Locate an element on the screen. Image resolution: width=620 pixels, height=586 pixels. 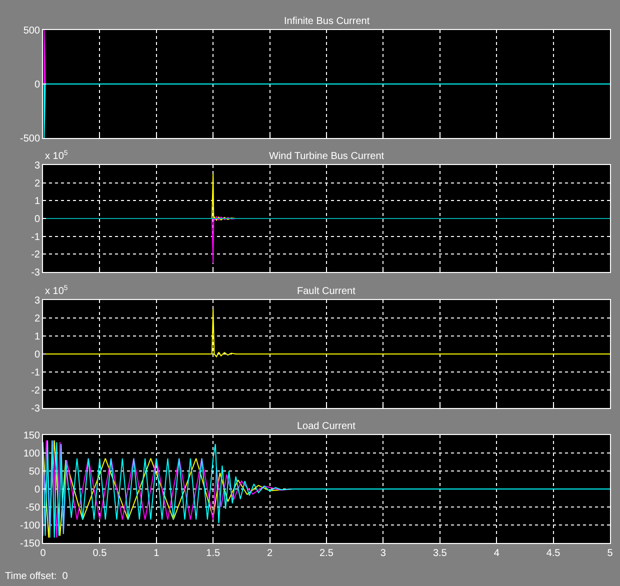
y-tick-label: -150 is located at coordinates (30, 544).